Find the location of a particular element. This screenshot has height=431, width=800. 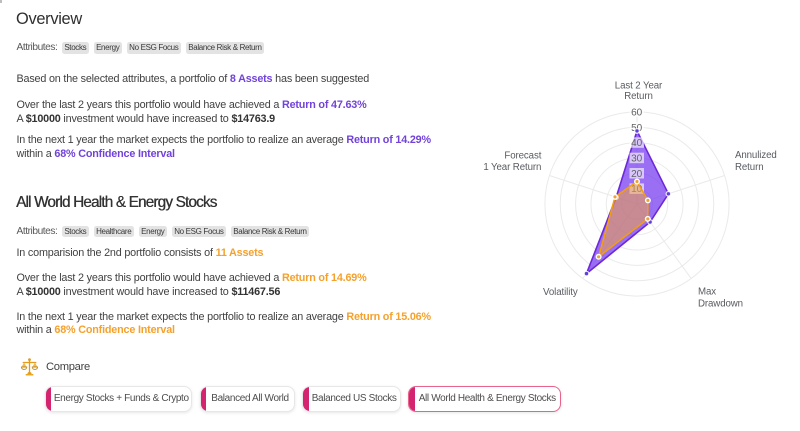

svg-text: Forecast is located at coordinates (522, 156).